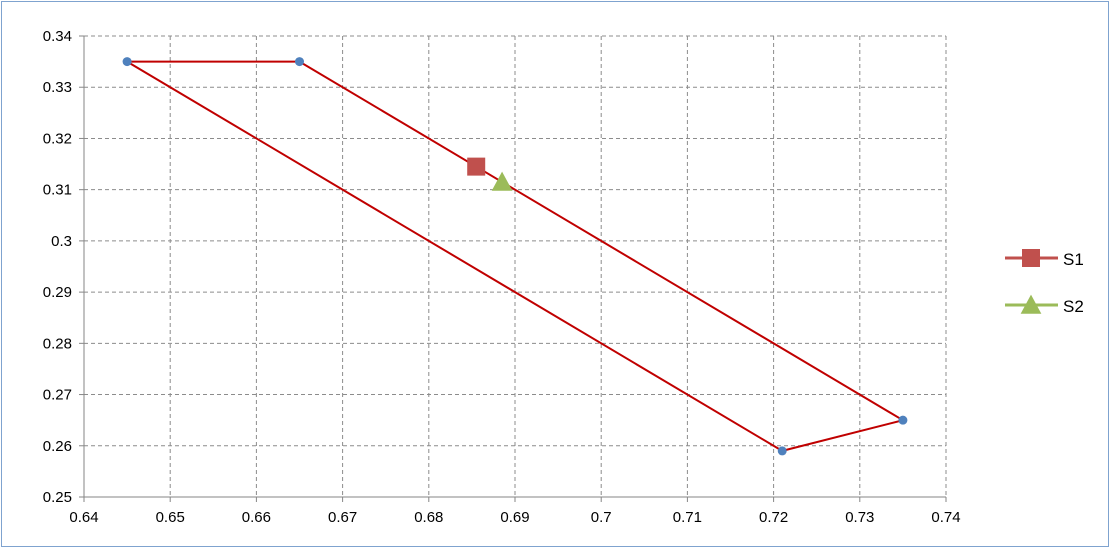 The width and height of the screenshot is (1112, 550). I want to click on x-tick-label: 0.7, so click(601, 517).